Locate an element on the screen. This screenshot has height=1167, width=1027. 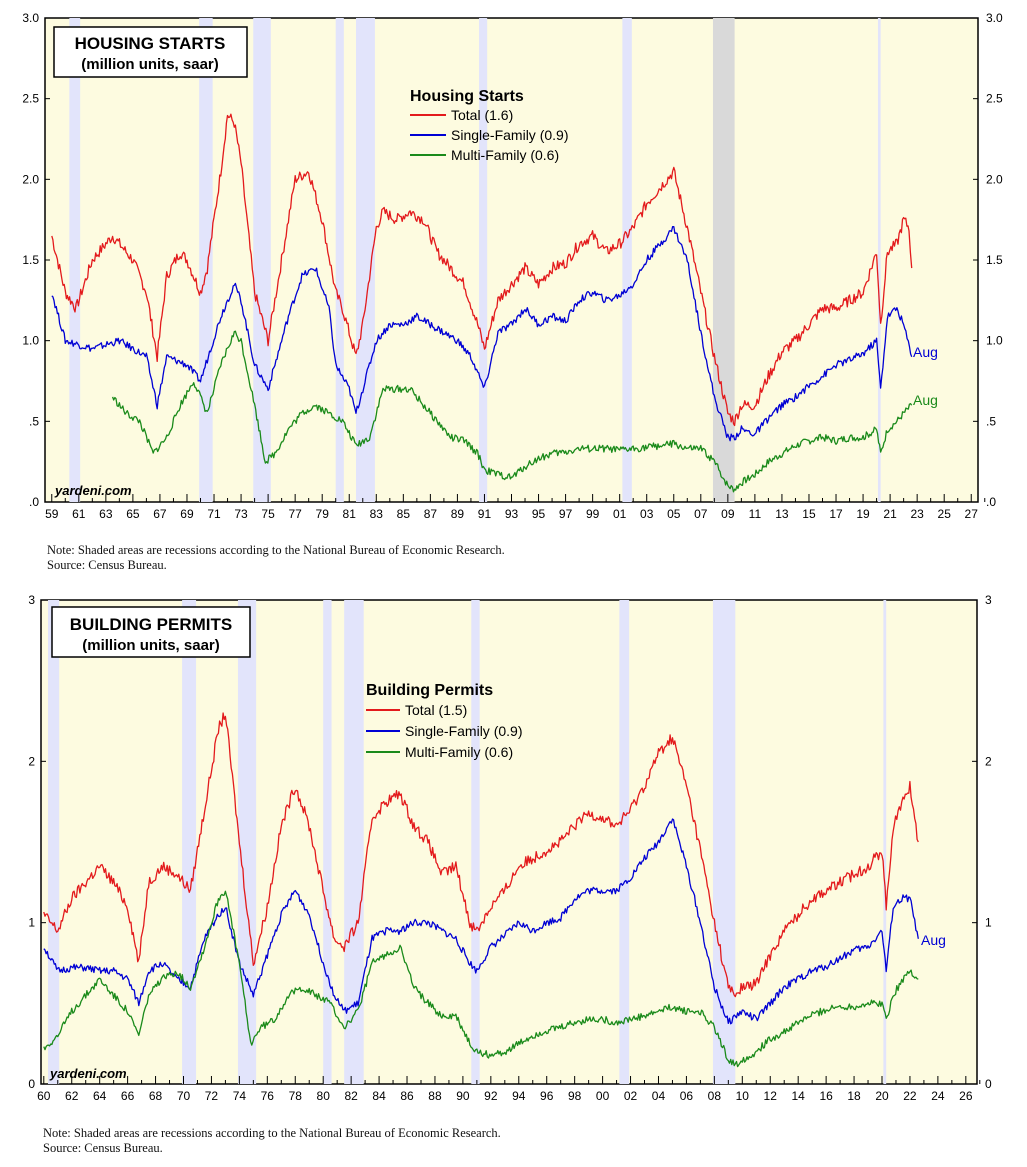
x-tick-label: 83 is located at coordinates (377, 514).